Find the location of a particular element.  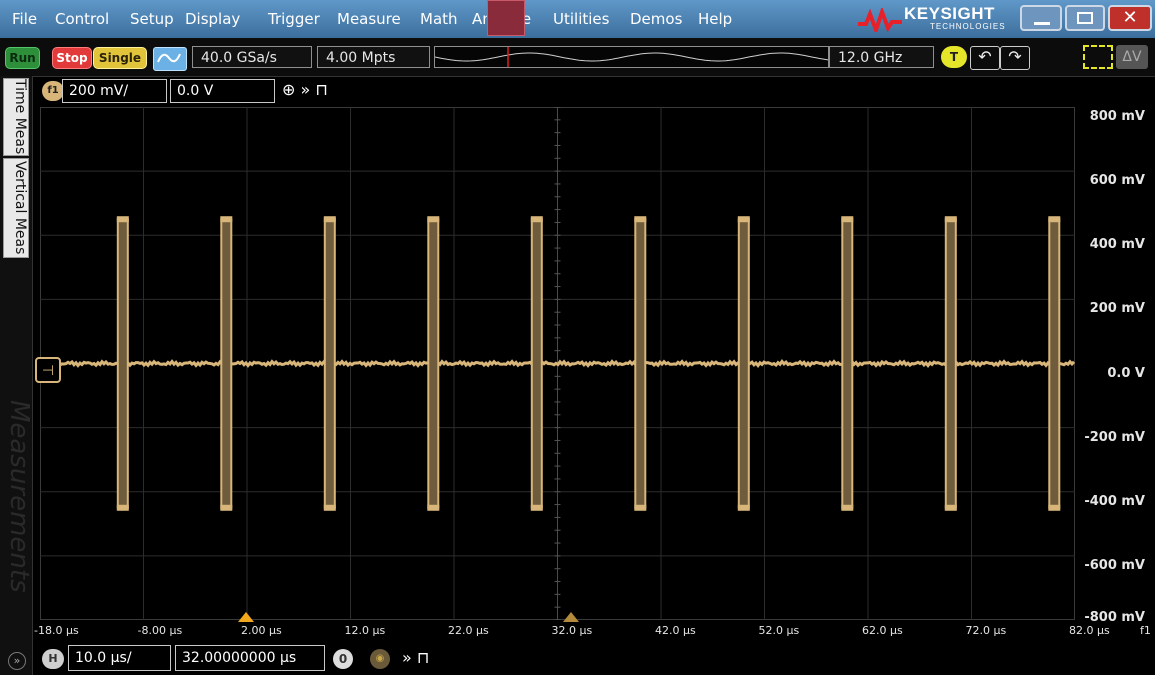

minimize-button is located at coordinates (1041, 18).